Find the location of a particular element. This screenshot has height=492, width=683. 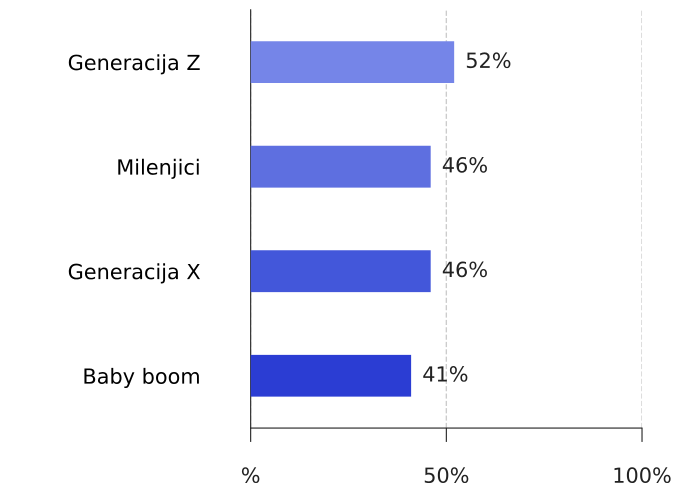

y-tick-label: Baby boom is located at coordinates (141, 378).